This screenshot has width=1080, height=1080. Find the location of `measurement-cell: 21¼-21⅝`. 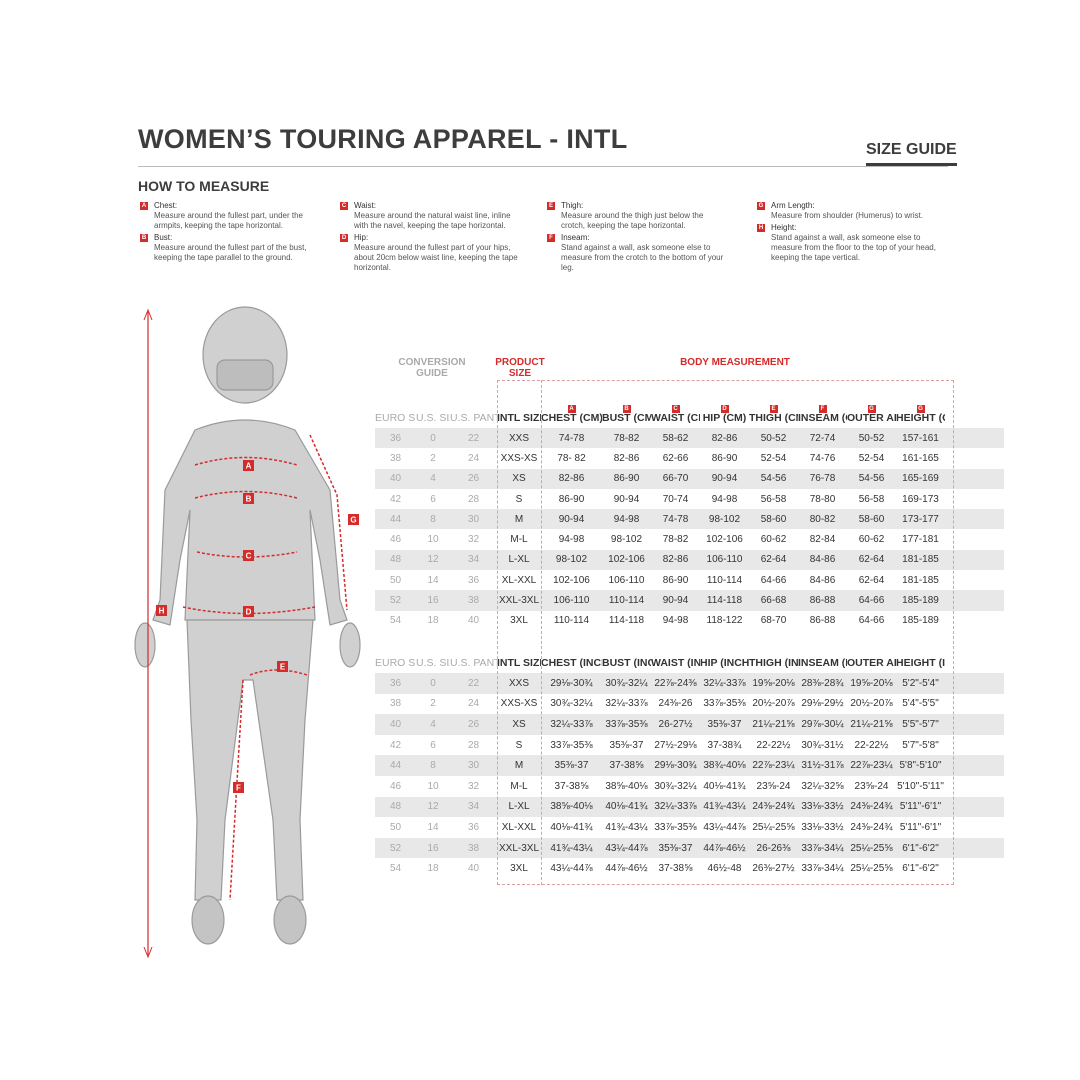

measurement-cell: 21¼-21⅝ is located at coordinates (871, 724).